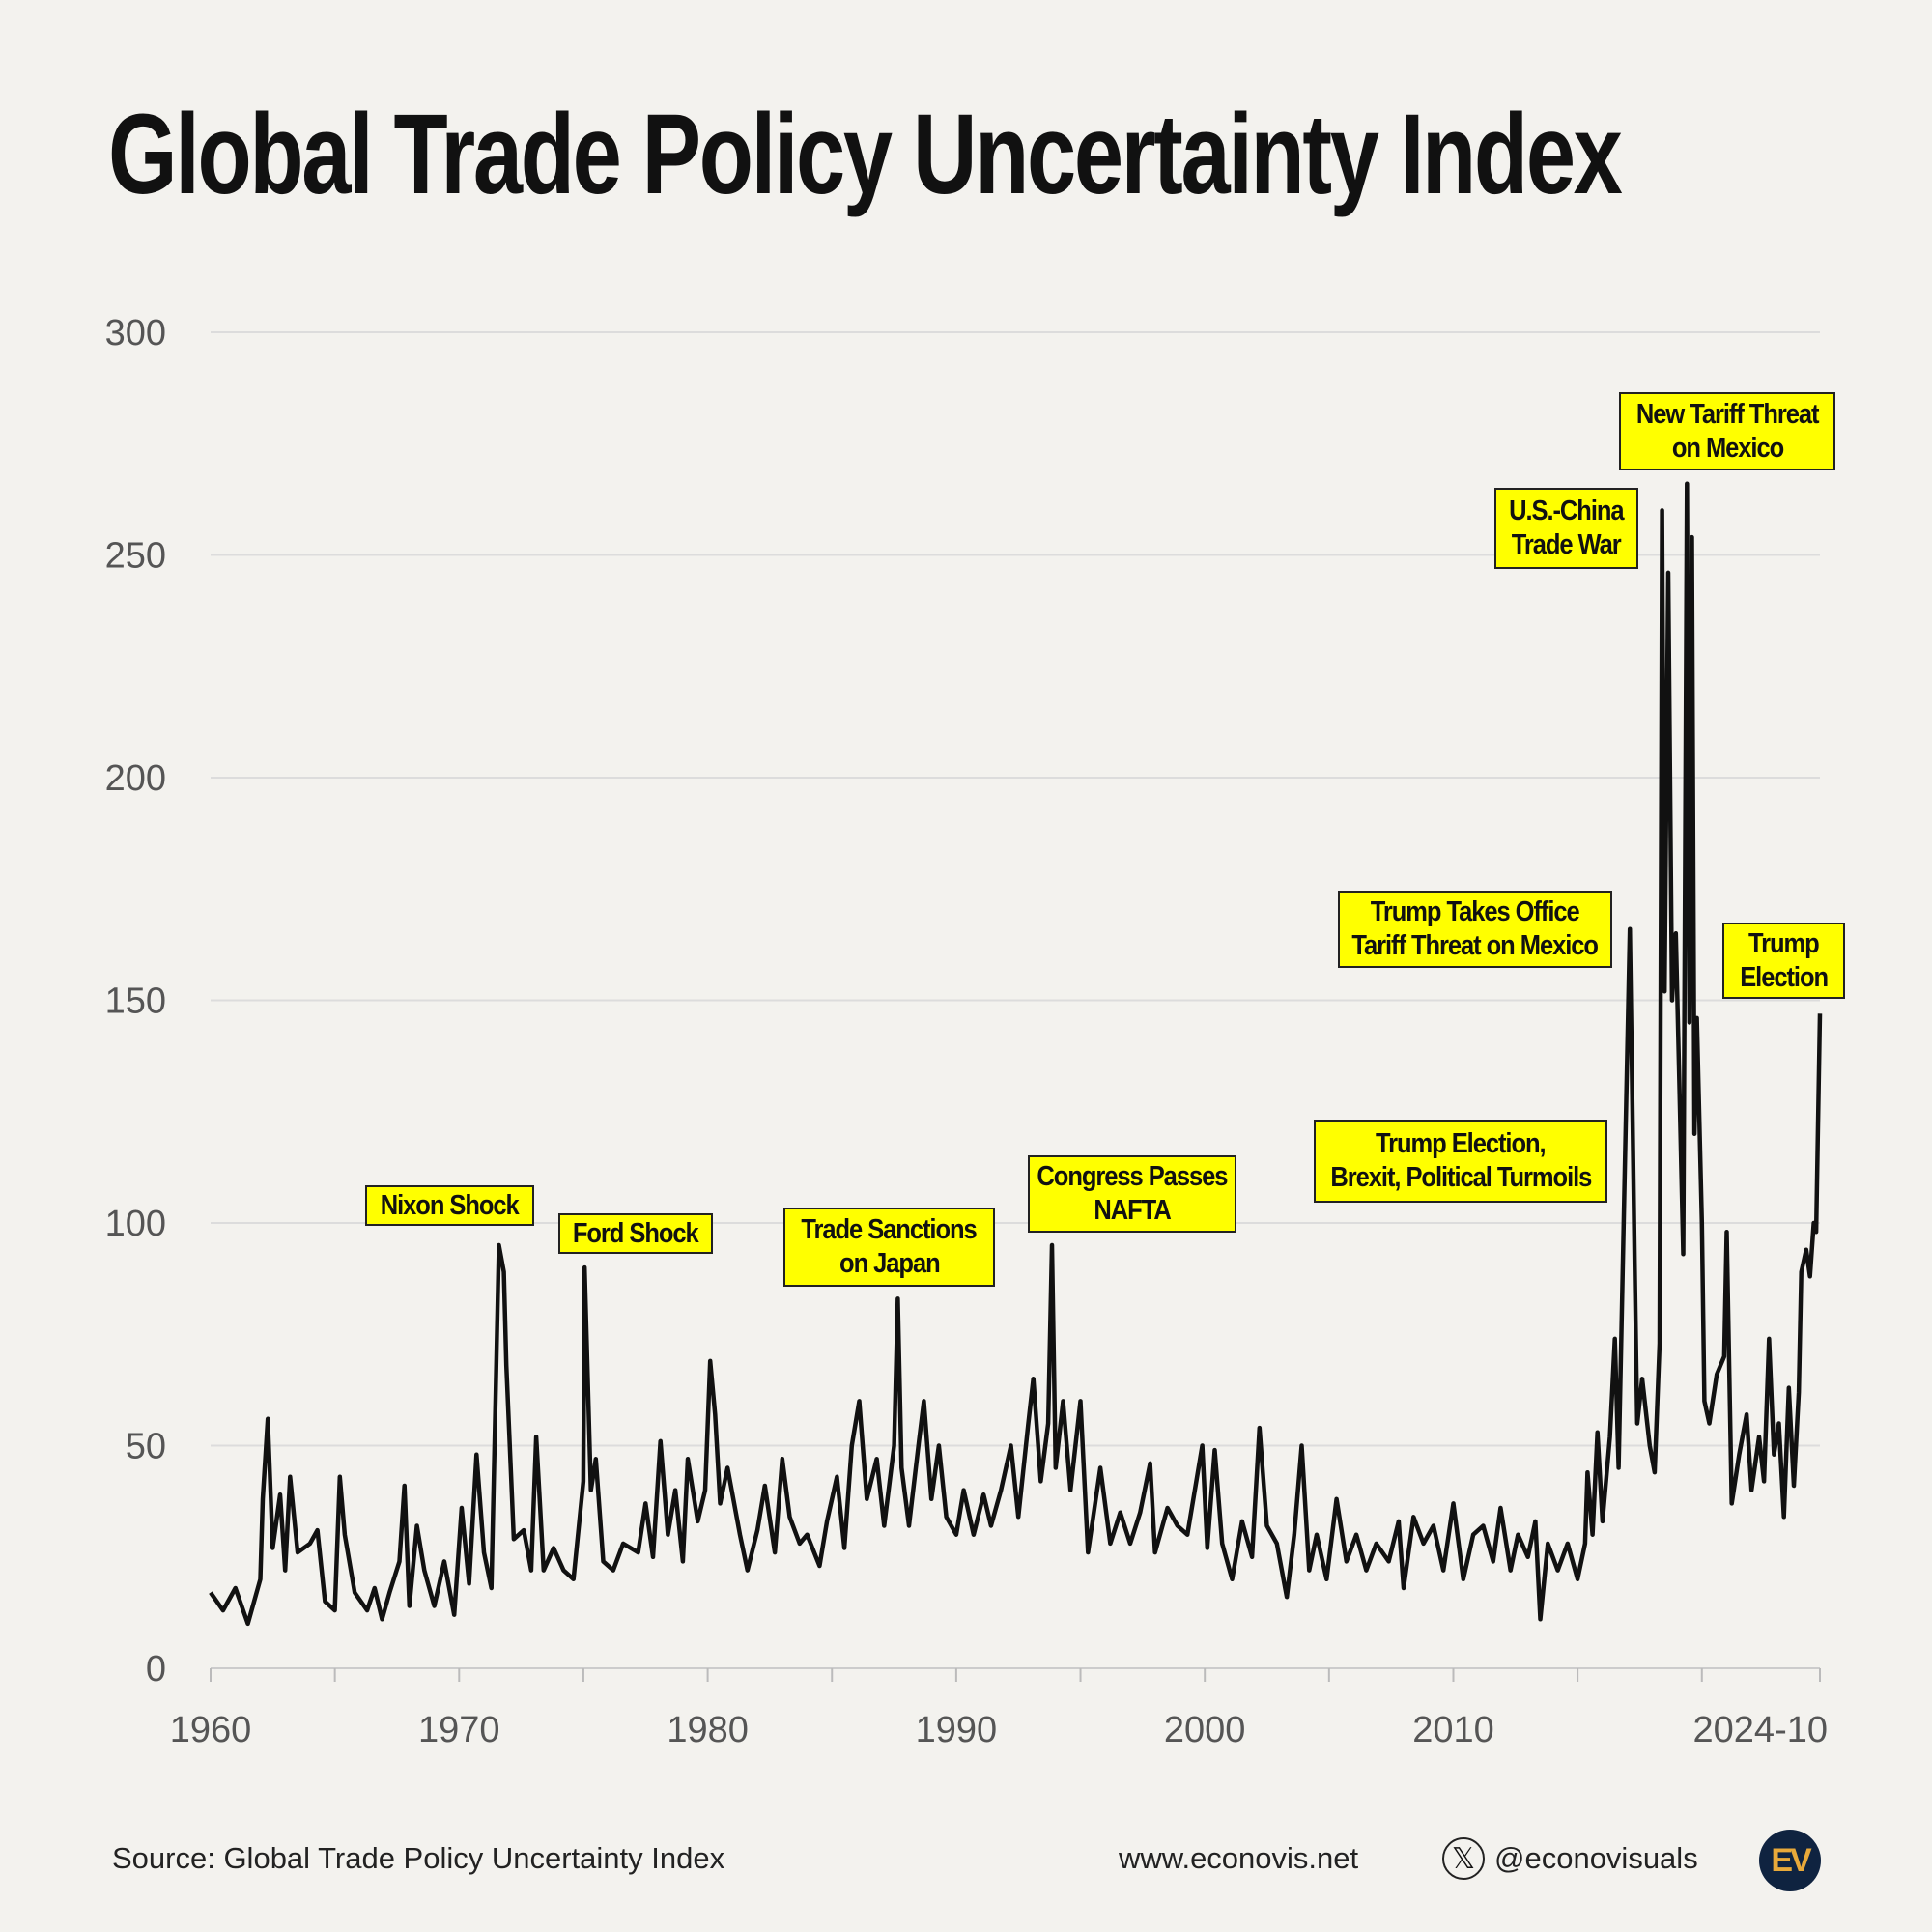 This screenshot has height=1932, width=1932. What do you see at coordinates (957, 1730) in the screenshot?
I see `x-tick-label: 1990` at bounding box center [957, 1730].